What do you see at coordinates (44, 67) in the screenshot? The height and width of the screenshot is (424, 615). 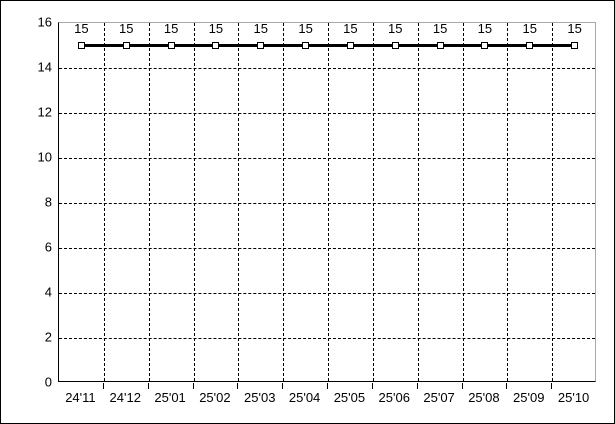 I see `y-tick-label: 14` at bounding box center [44, 67].